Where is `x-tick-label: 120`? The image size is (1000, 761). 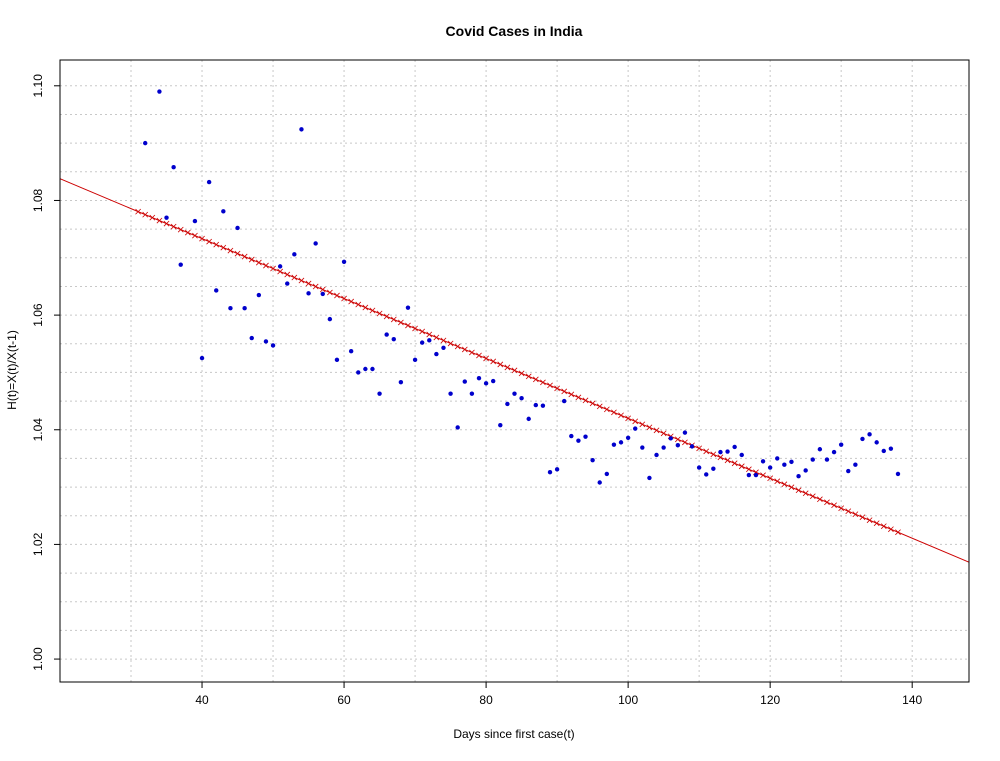 x-tick-label: 120 is located at coordinates (770, 700).